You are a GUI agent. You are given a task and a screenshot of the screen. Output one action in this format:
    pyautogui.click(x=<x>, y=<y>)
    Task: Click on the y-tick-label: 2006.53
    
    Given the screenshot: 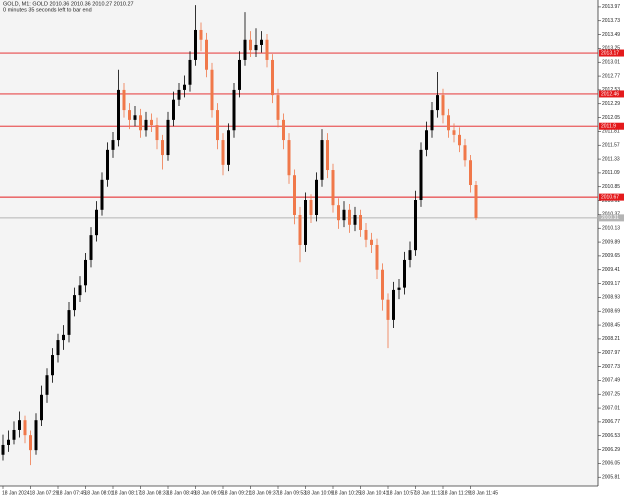 What is the action you would take?
    pyautogui.click(x=611, y=436)
    